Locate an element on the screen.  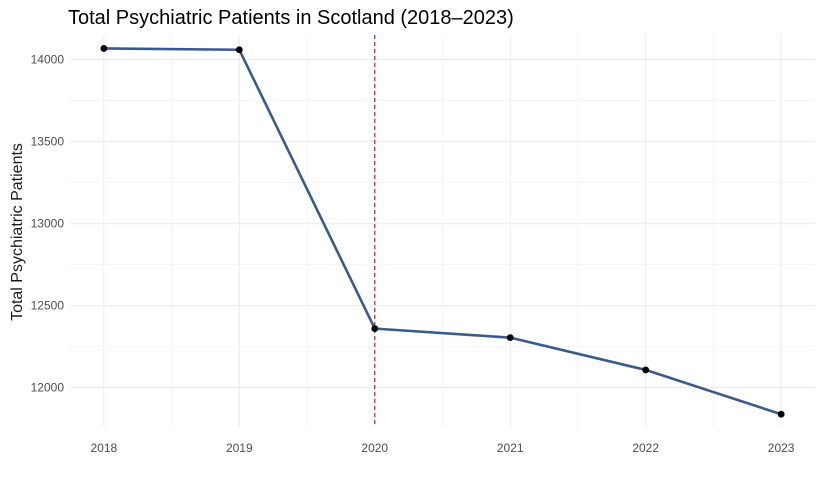
x-tick-label: 2018 is located at coordinates (104, 448).